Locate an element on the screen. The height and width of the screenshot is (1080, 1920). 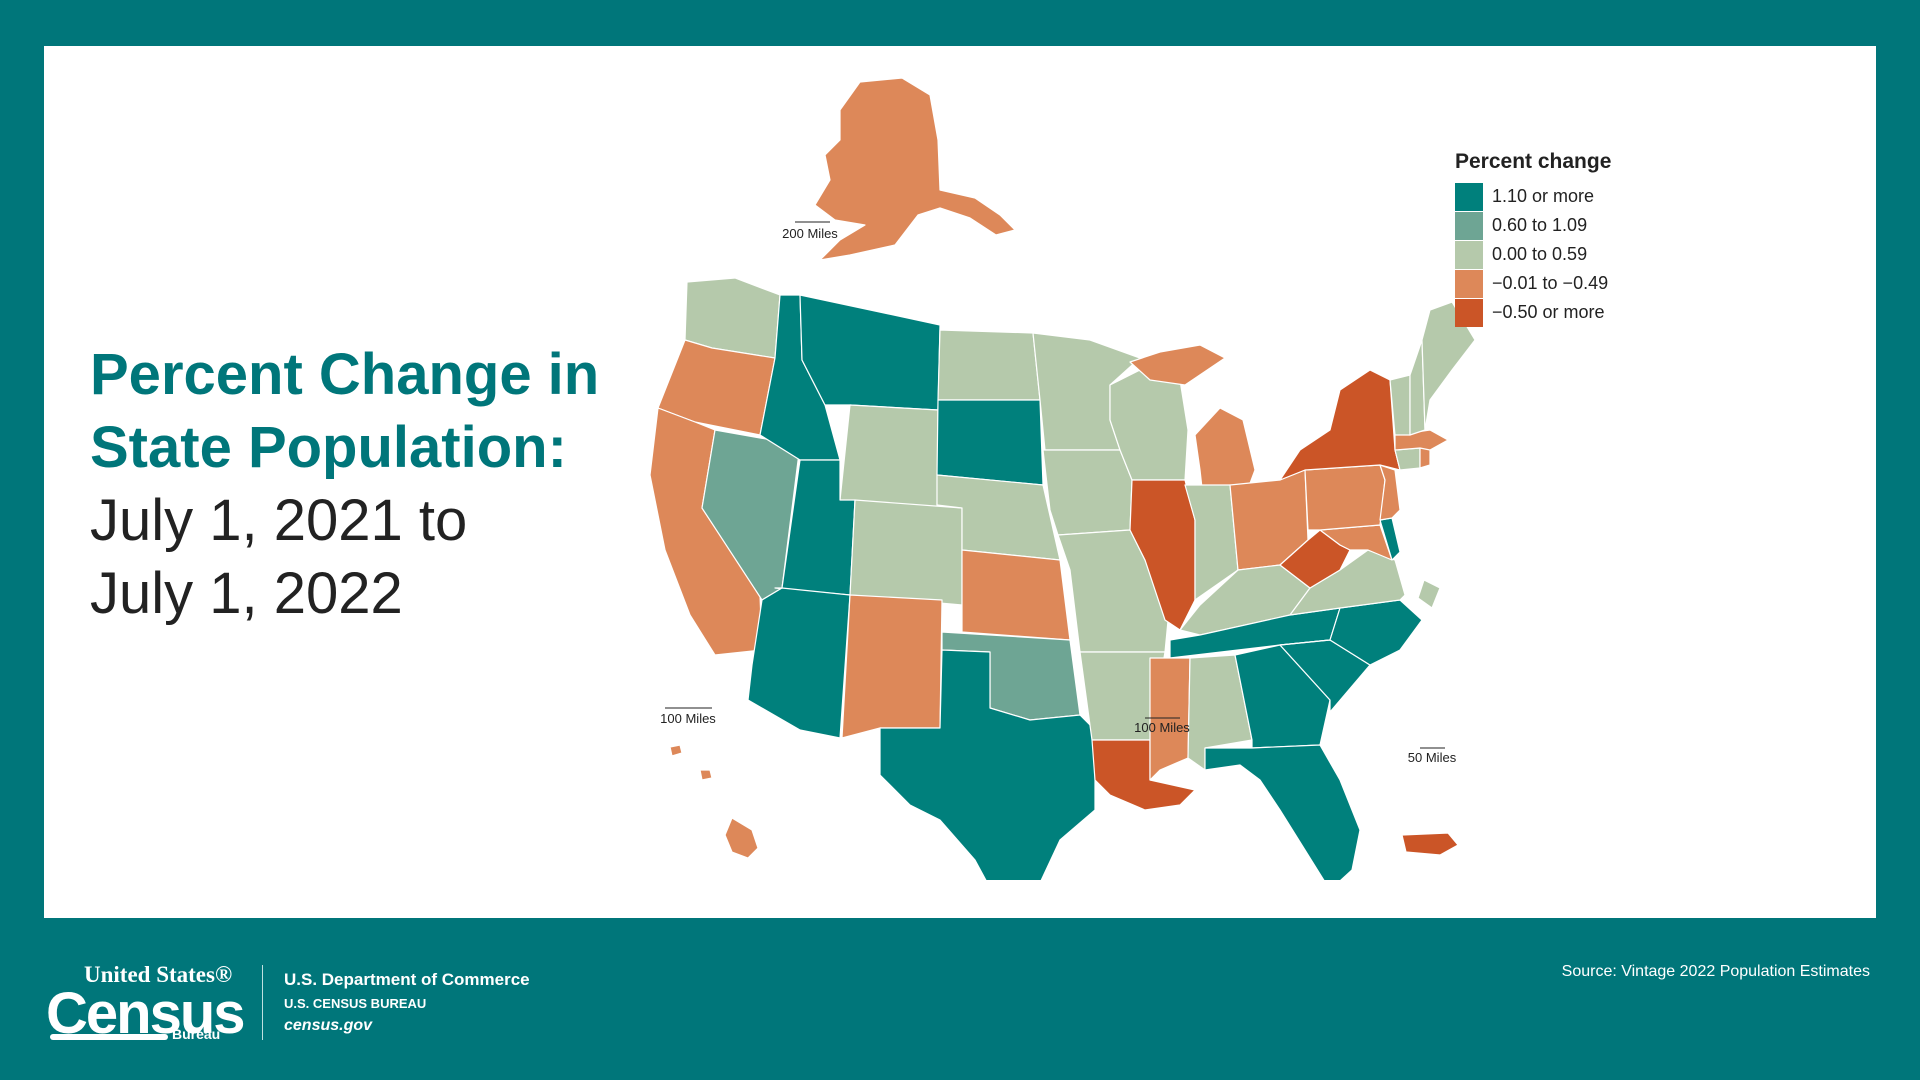
census-bureau-logo: United States® Census Bureau is located at coordinates (146, 1004).